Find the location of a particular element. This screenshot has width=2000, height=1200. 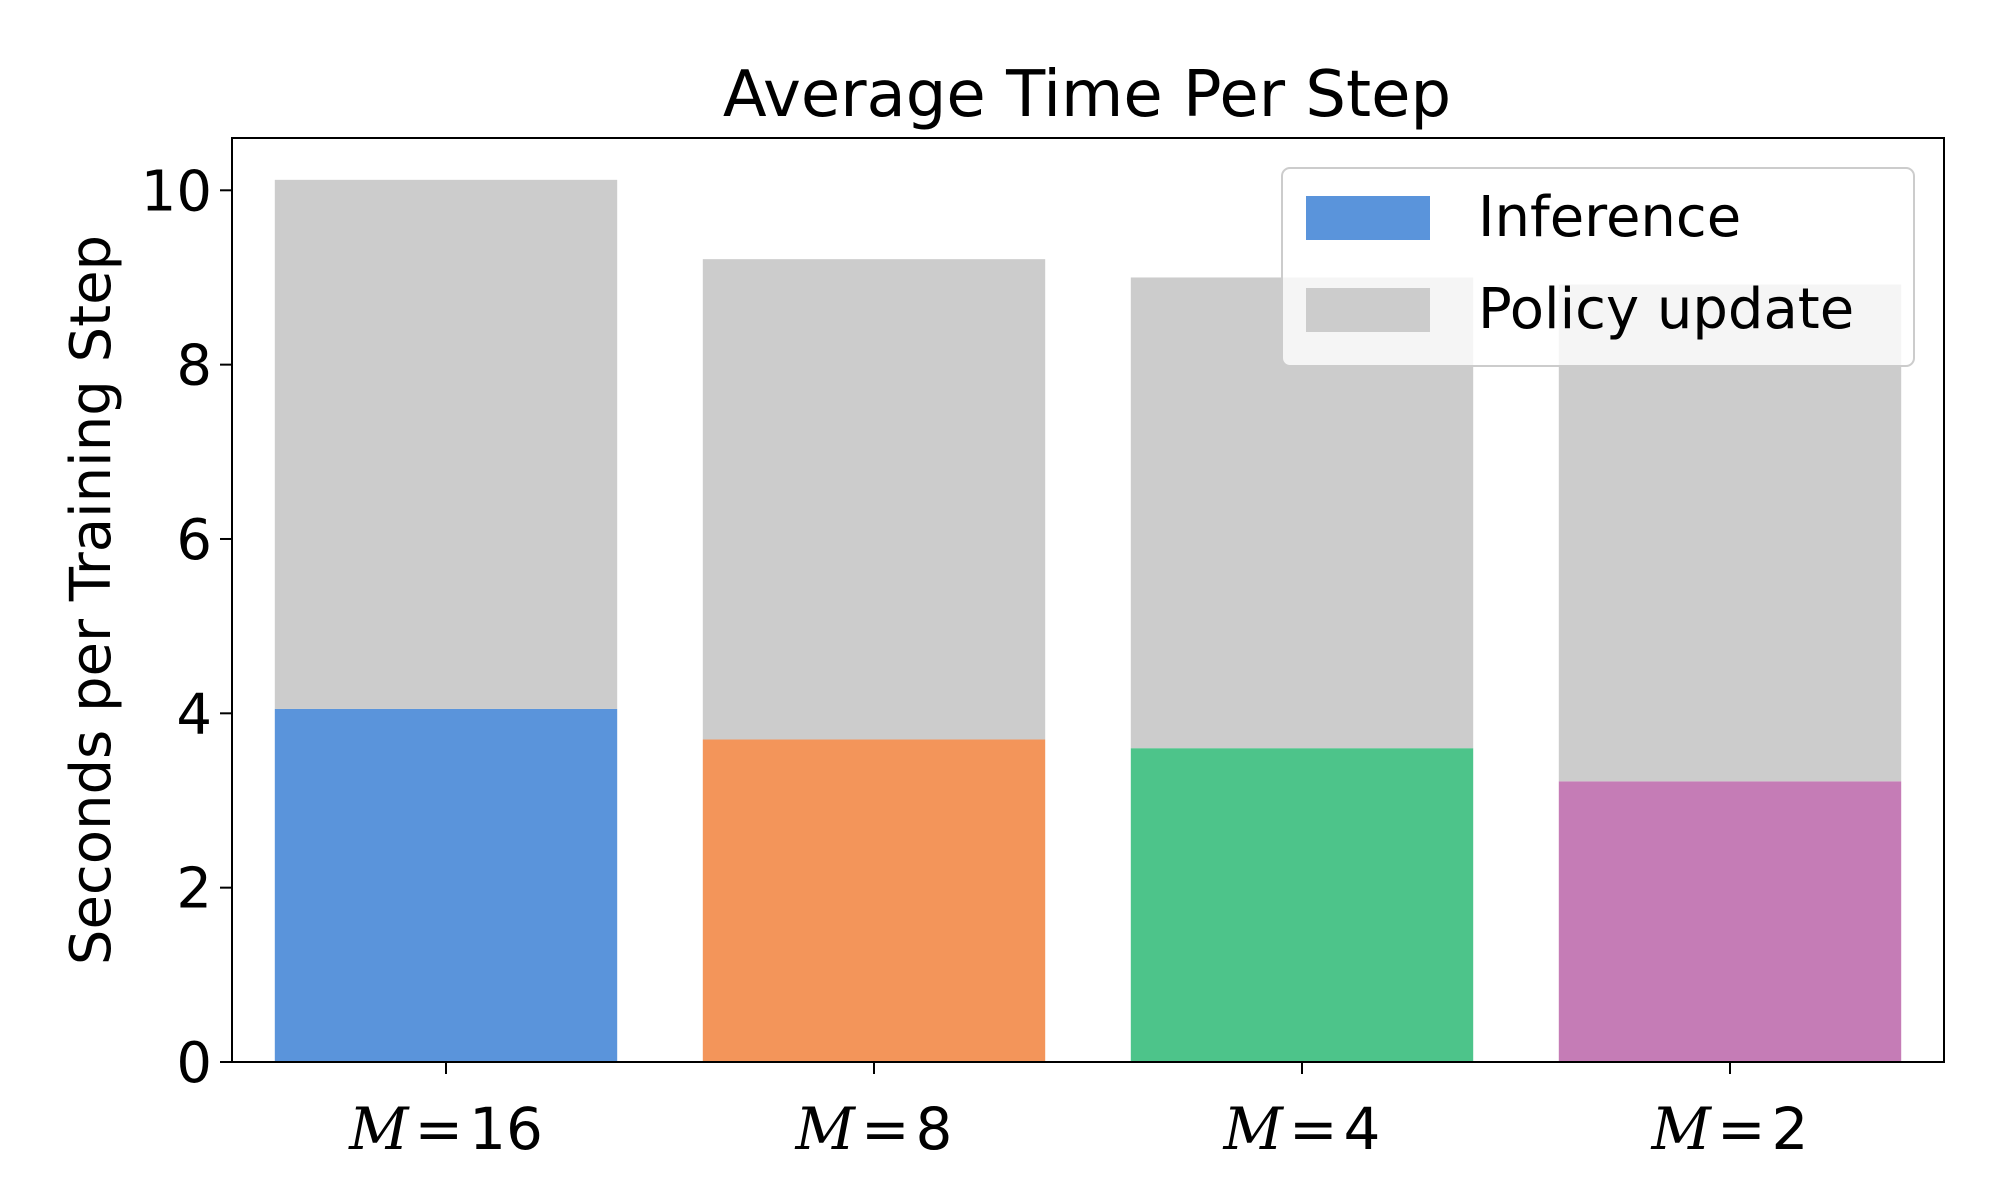

y-tick-label: 4 is located at coordinates (194, 714).